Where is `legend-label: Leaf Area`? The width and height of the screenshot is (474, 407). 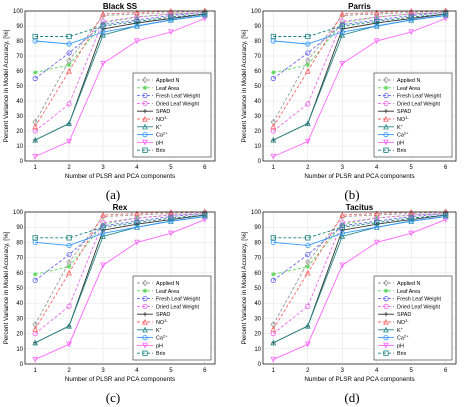
legend-label: Leaf Area is located at coordinates (167, 89).